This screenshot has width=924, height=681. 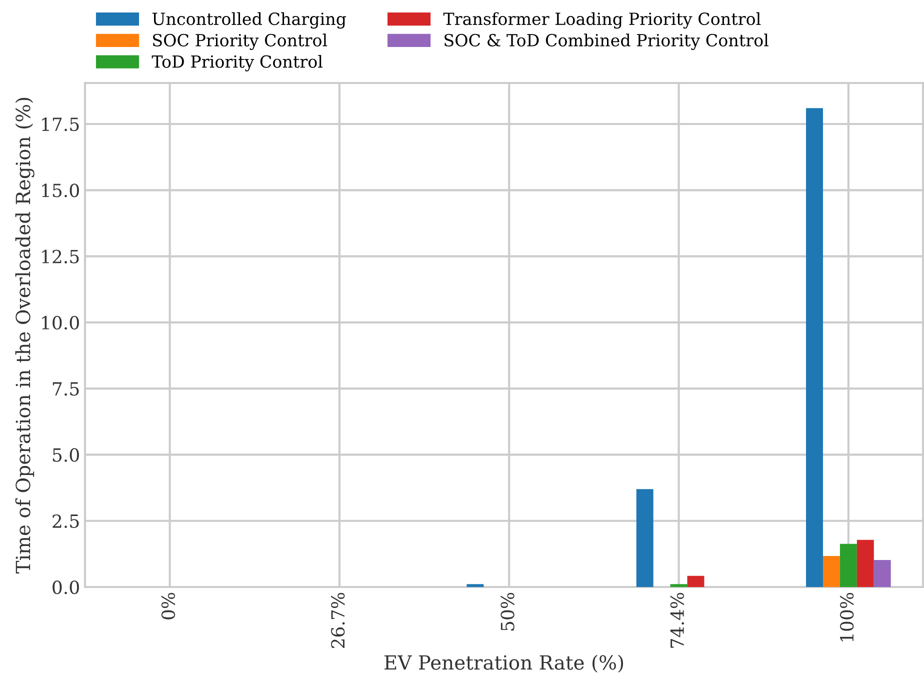 What do you see at coordinates (847, 617) in the screenshot?
I see `x-tick-label: 100%` at bounding box center [847, 617].